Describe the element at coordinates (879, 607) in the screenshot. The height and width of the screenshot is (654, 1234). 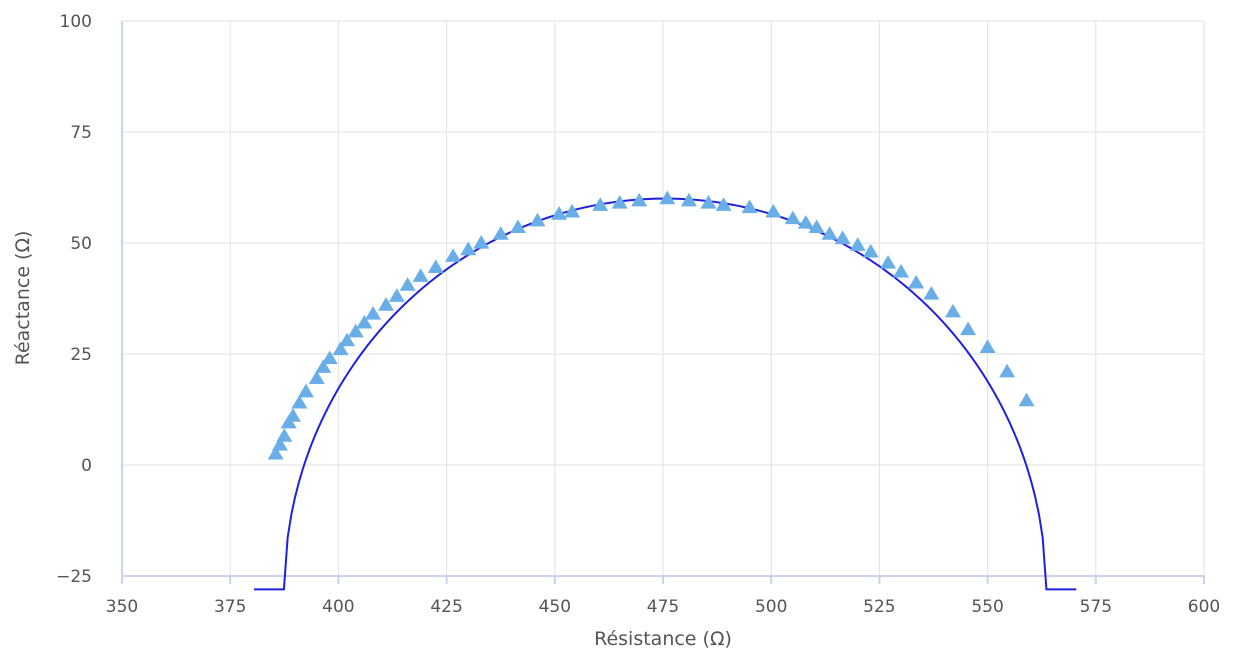
I see `x-tick-label: 525` at that location.